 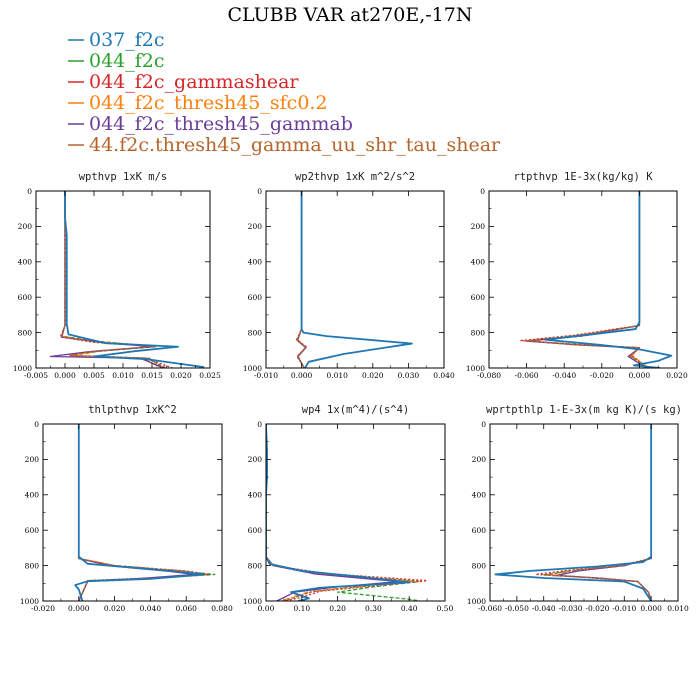 I want to click on xtick-label-1-0: -0.010, so click(x=266, y=375).